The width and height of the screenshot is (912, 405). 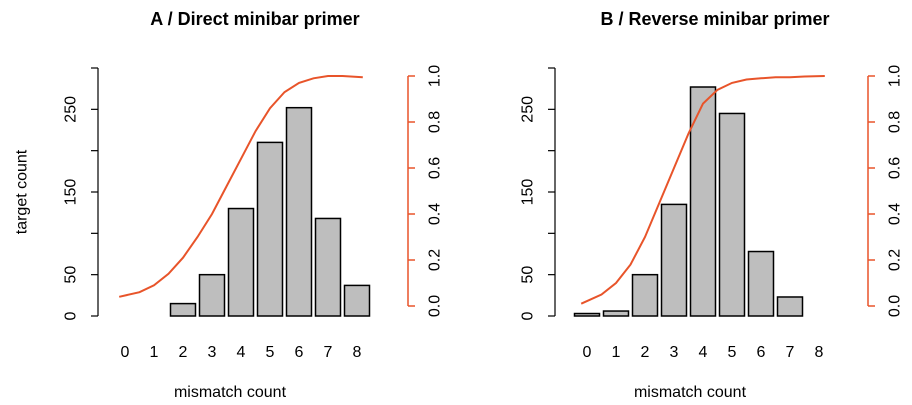 What do you see at coordinates (254, 19) in the screenshot?
I see `chart-title: A / Direct minibar primer` at bounding box center [254, 19].